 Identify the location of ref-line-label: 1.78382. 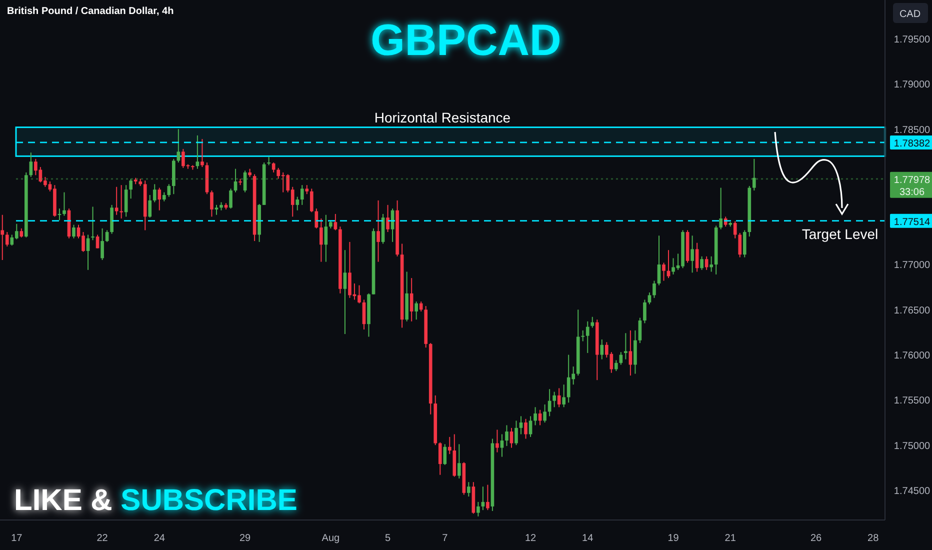
(912, 144).